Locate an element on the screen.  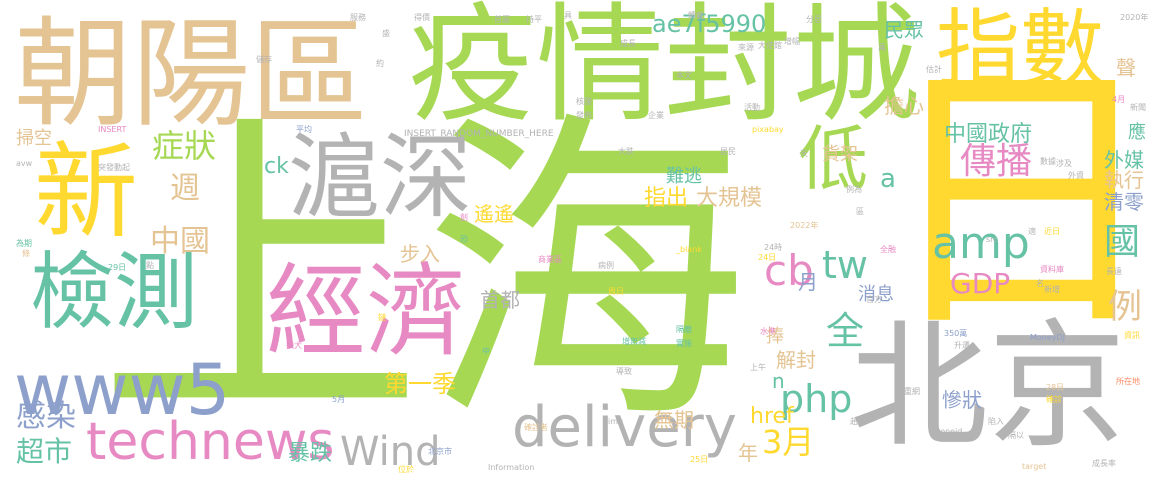
word-sheng: 聲 is located at coordinates (1126, 68).